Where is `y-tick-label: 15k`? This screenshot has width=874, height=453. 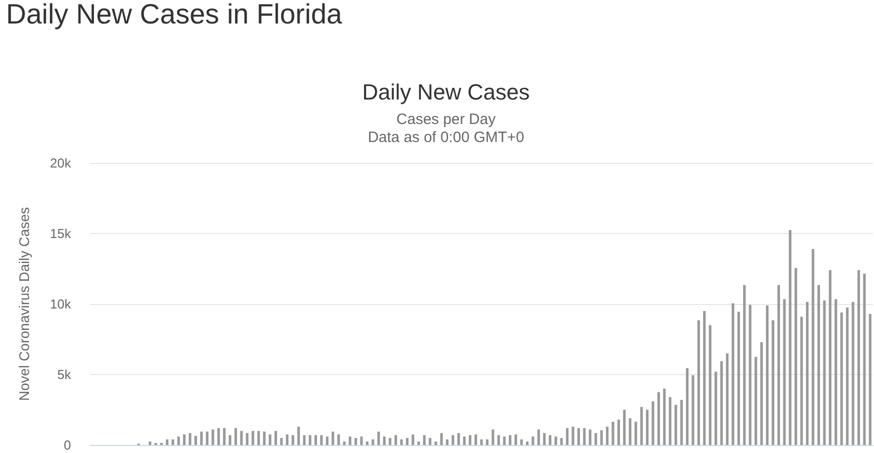
y-tick-label: 15k is located at coordinates (61, 233).